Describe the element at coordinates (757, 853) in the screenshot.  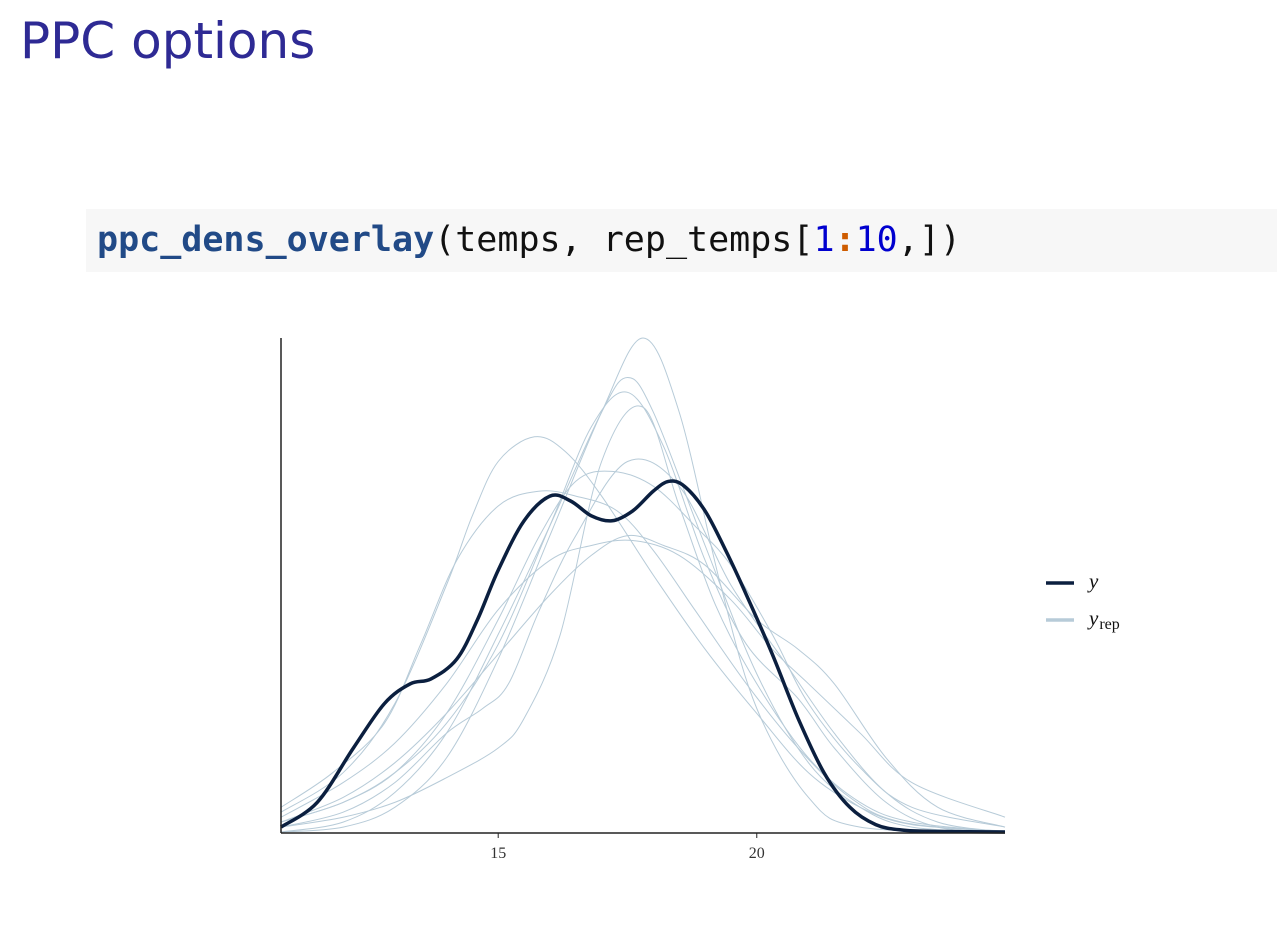
I see `x-tick-label-20: 20` at that location.